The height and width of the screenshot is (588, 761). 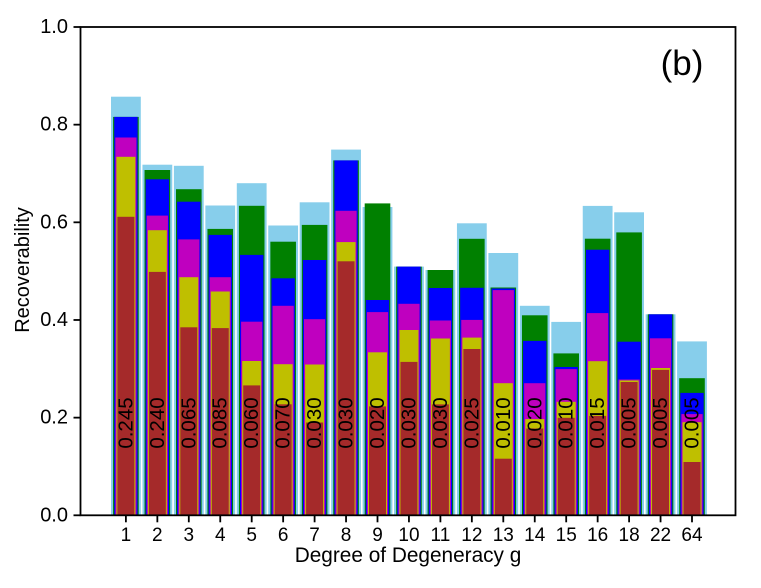 What do you see at coordinates (629, 535) in the screenshot?
I see `svg-text: 18` at bounding box center [629, 535].